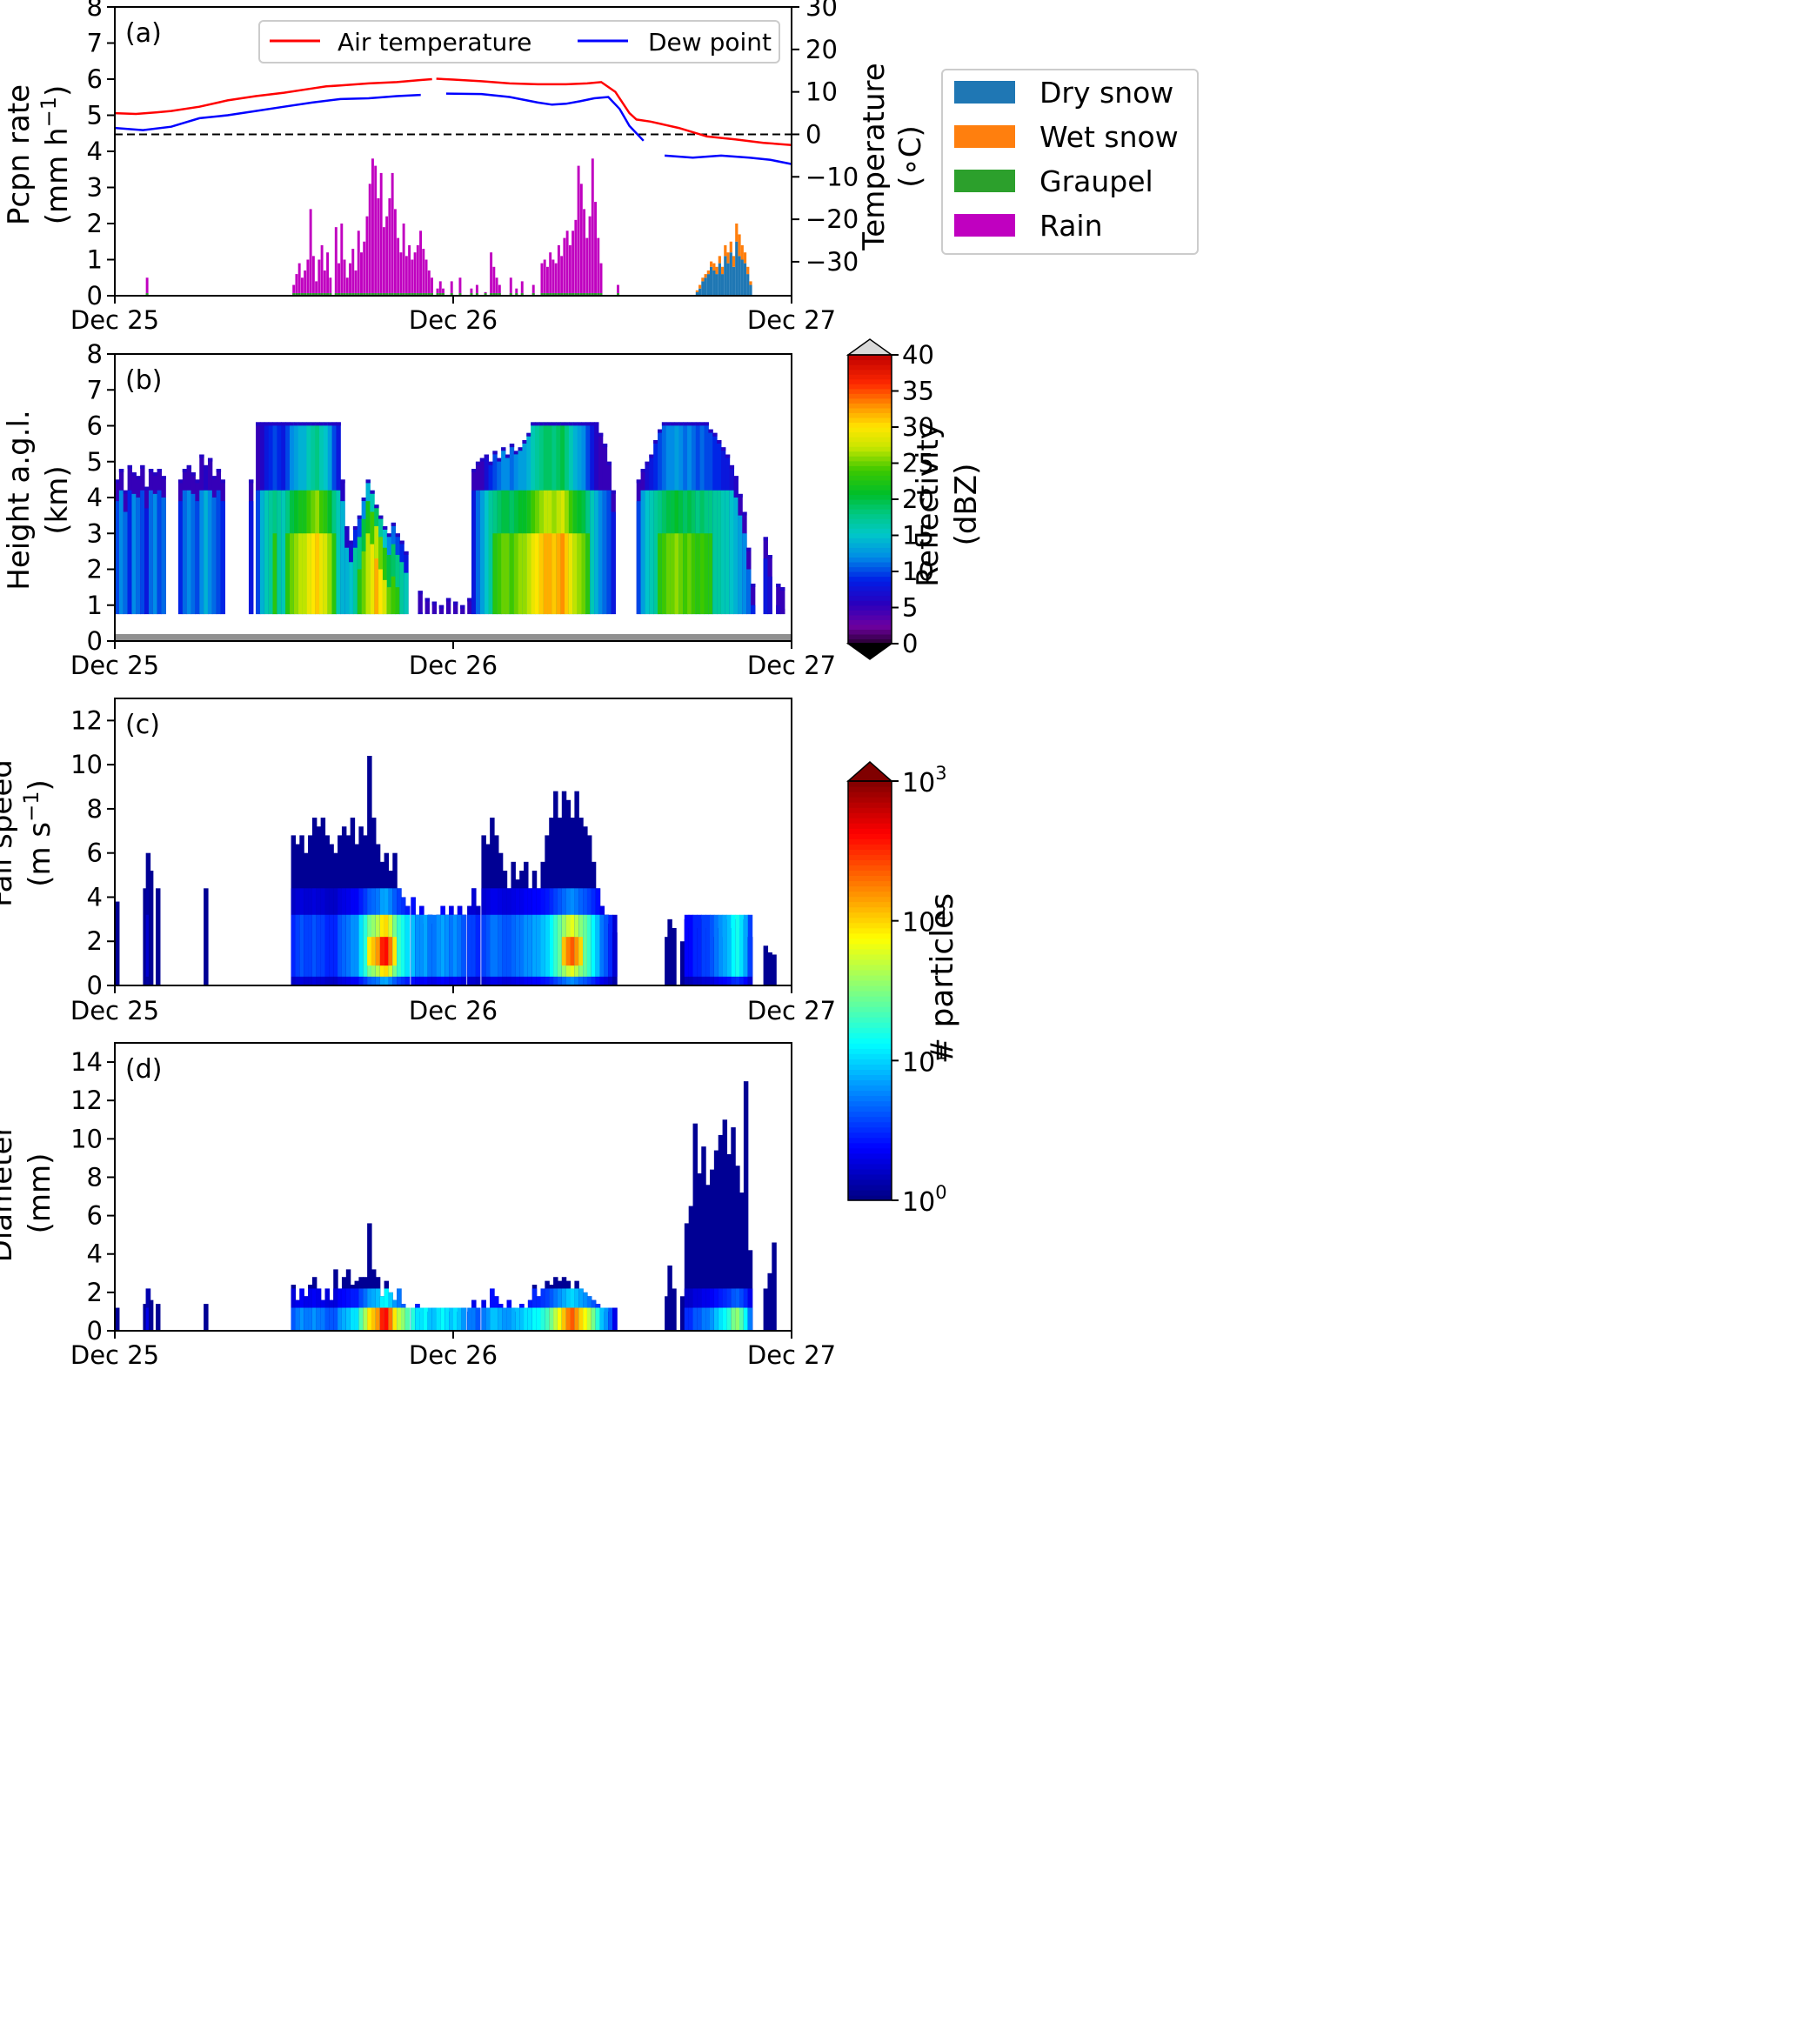 The width and height of the screenshot is (1798, 2044). Describe the element at coordinates (39, 500) in the screenshot. I see `y-axis-label: Height a.g.l. (km)` at that location.